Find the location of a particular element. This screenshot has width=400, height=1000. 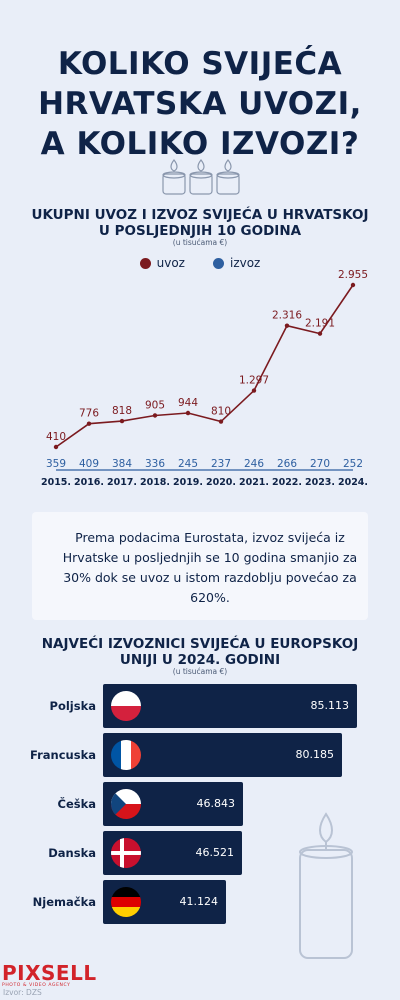

source-note: Izvor: DZS is located at coordinates (22, 992).